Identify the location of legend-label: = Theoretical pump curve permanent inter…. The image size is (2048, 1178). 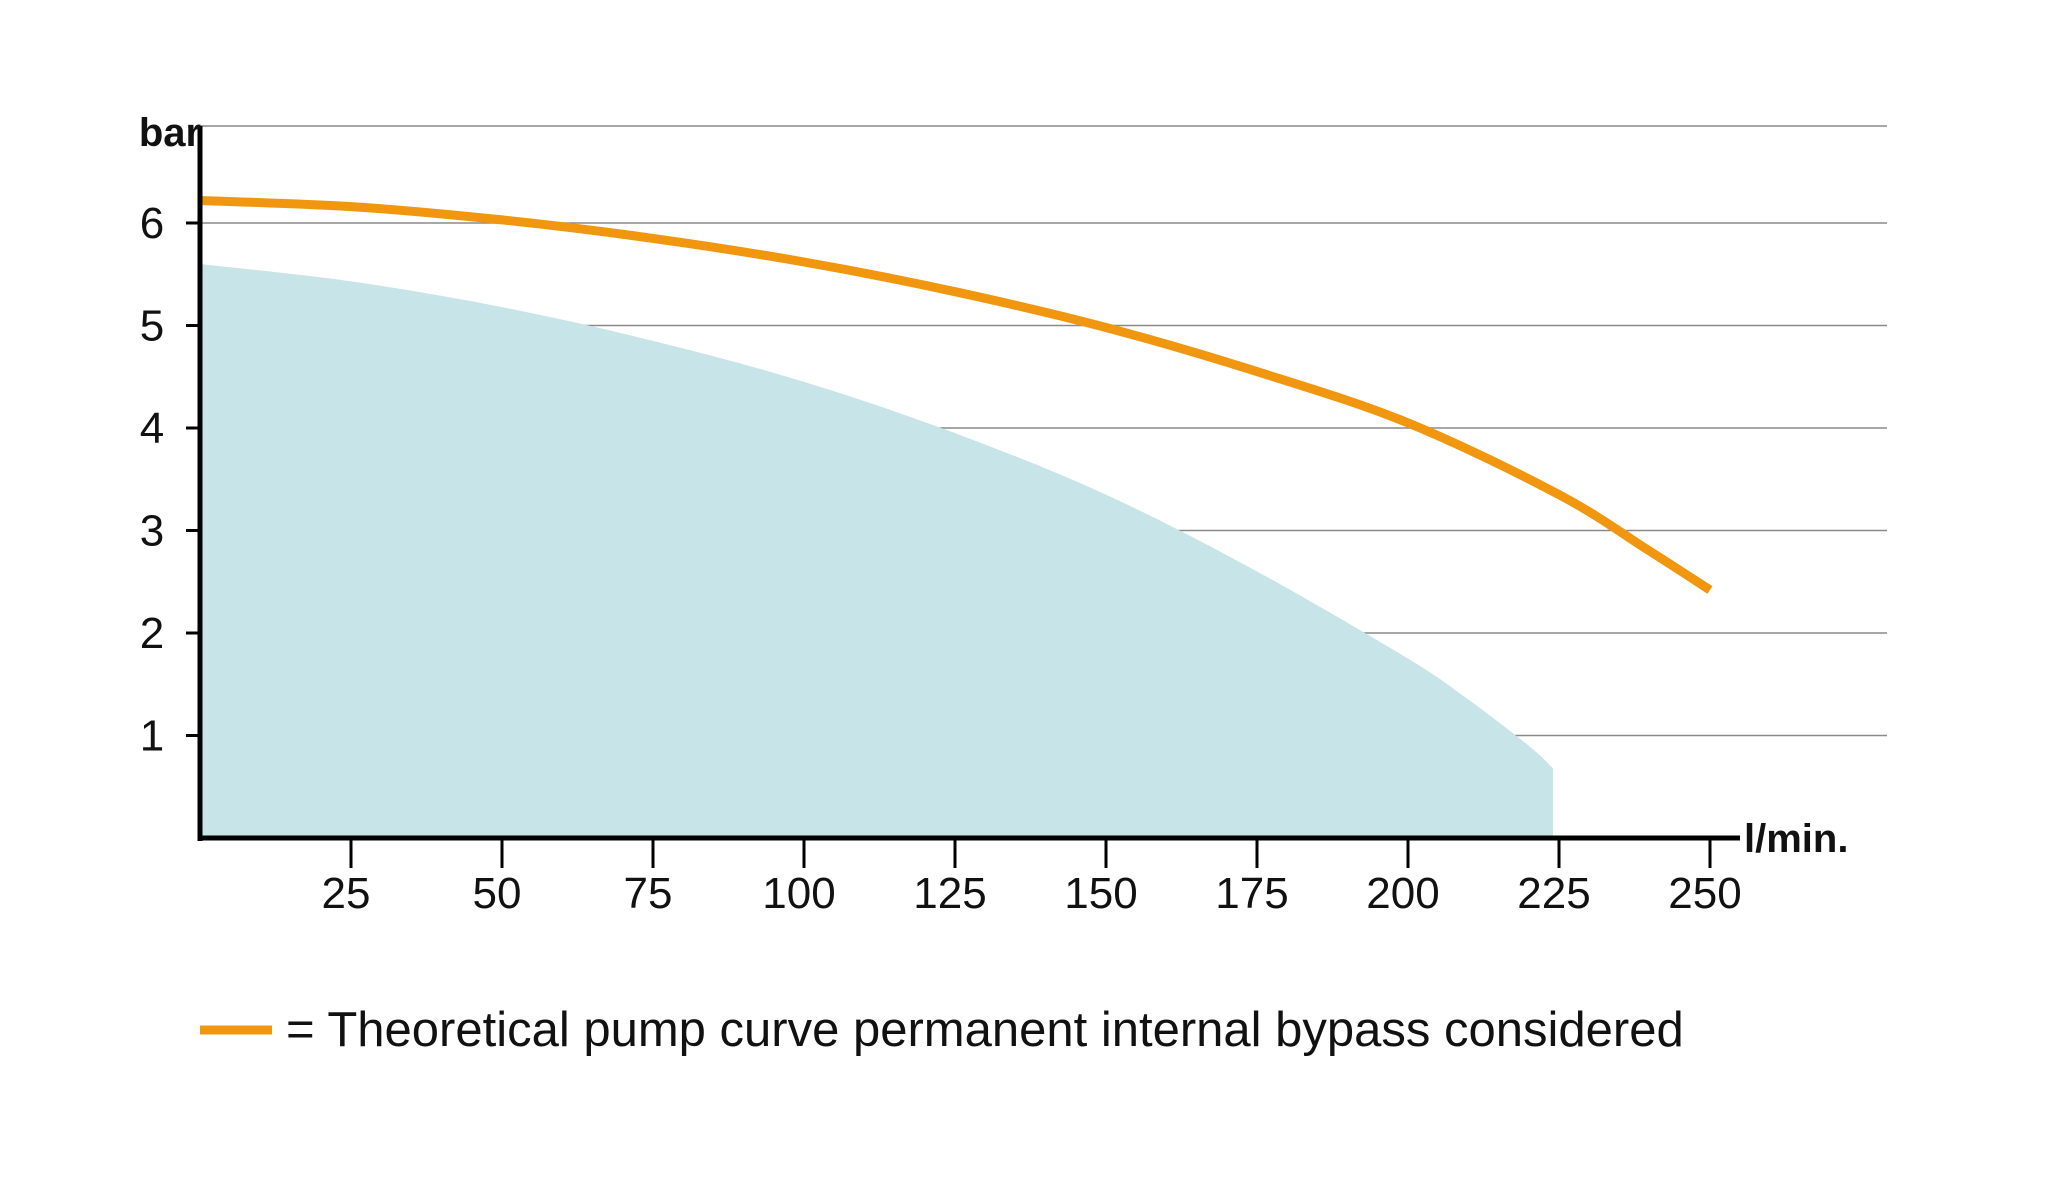
(985, 1030).